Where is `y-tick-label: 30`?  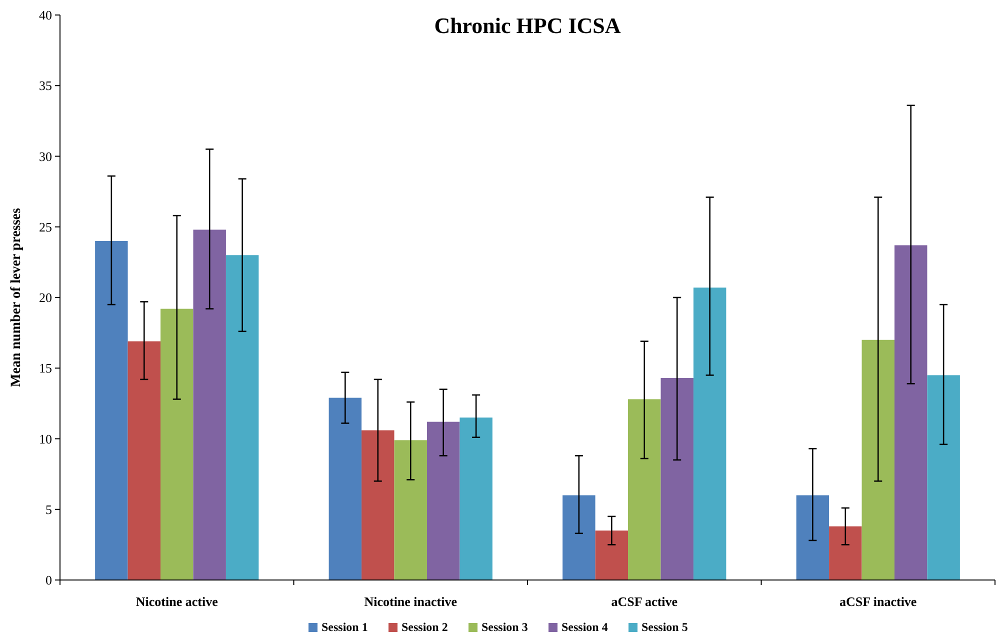
y-tick-label: 30 is located at coordinates (45, 156).